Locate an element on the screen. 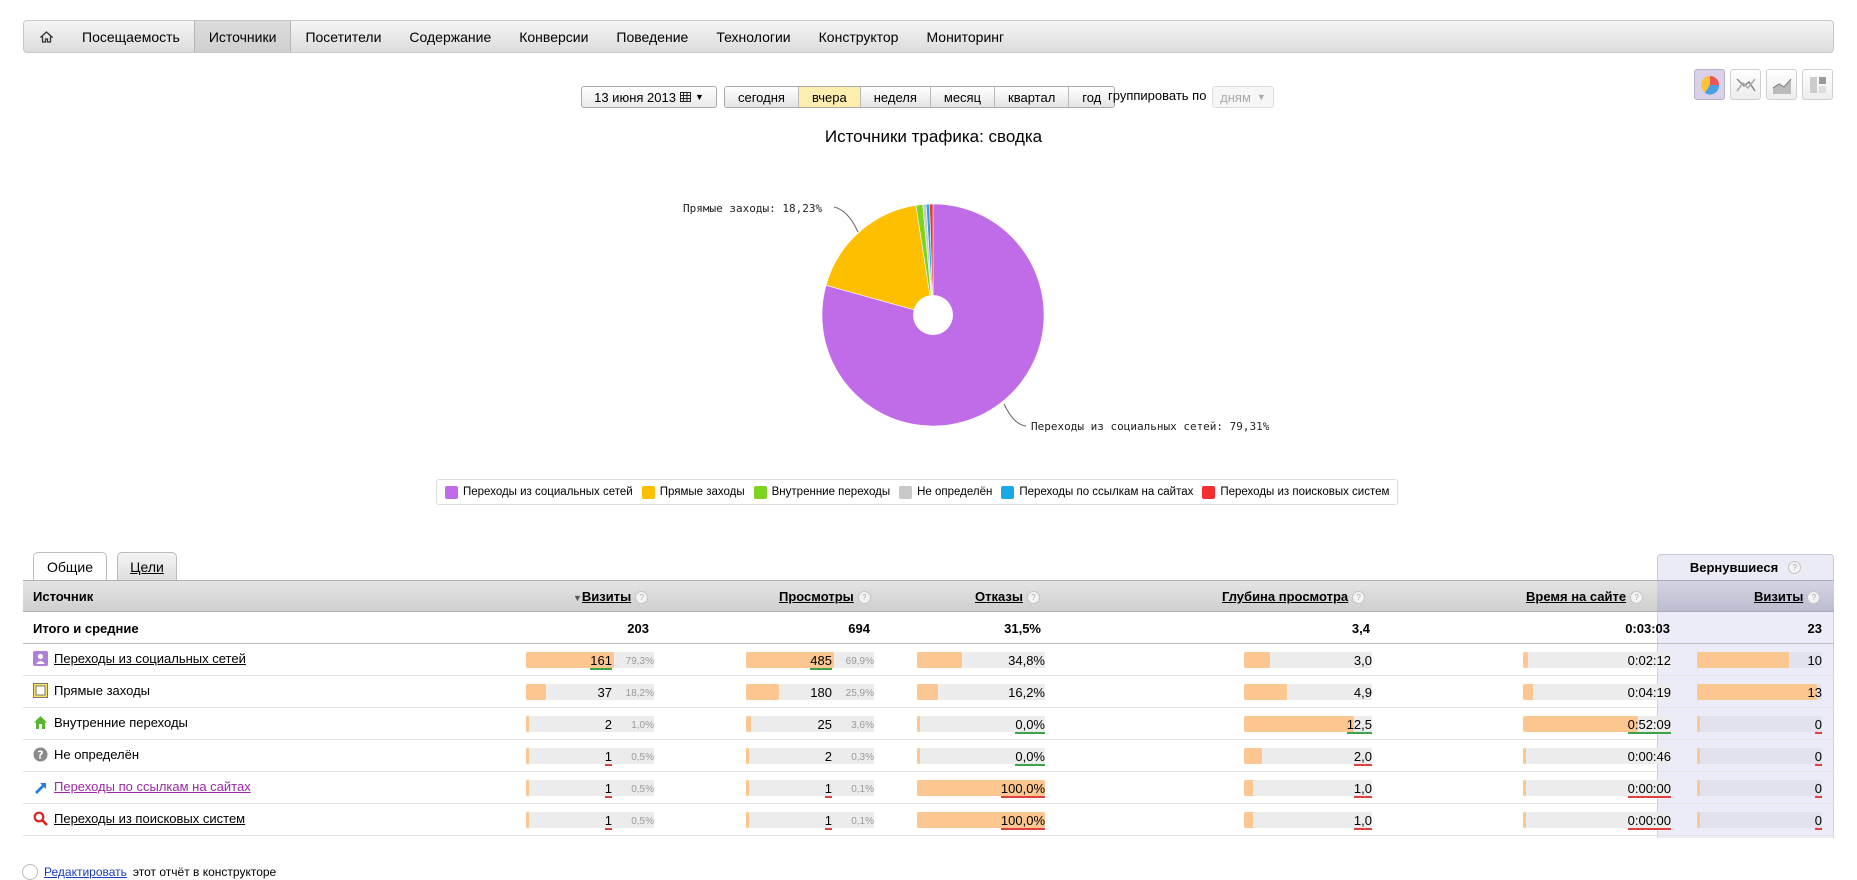 Image resolution: width=1857 pixels, height=880 pixels. visits-percent: 1,0% is located at coordinates (642, 725).